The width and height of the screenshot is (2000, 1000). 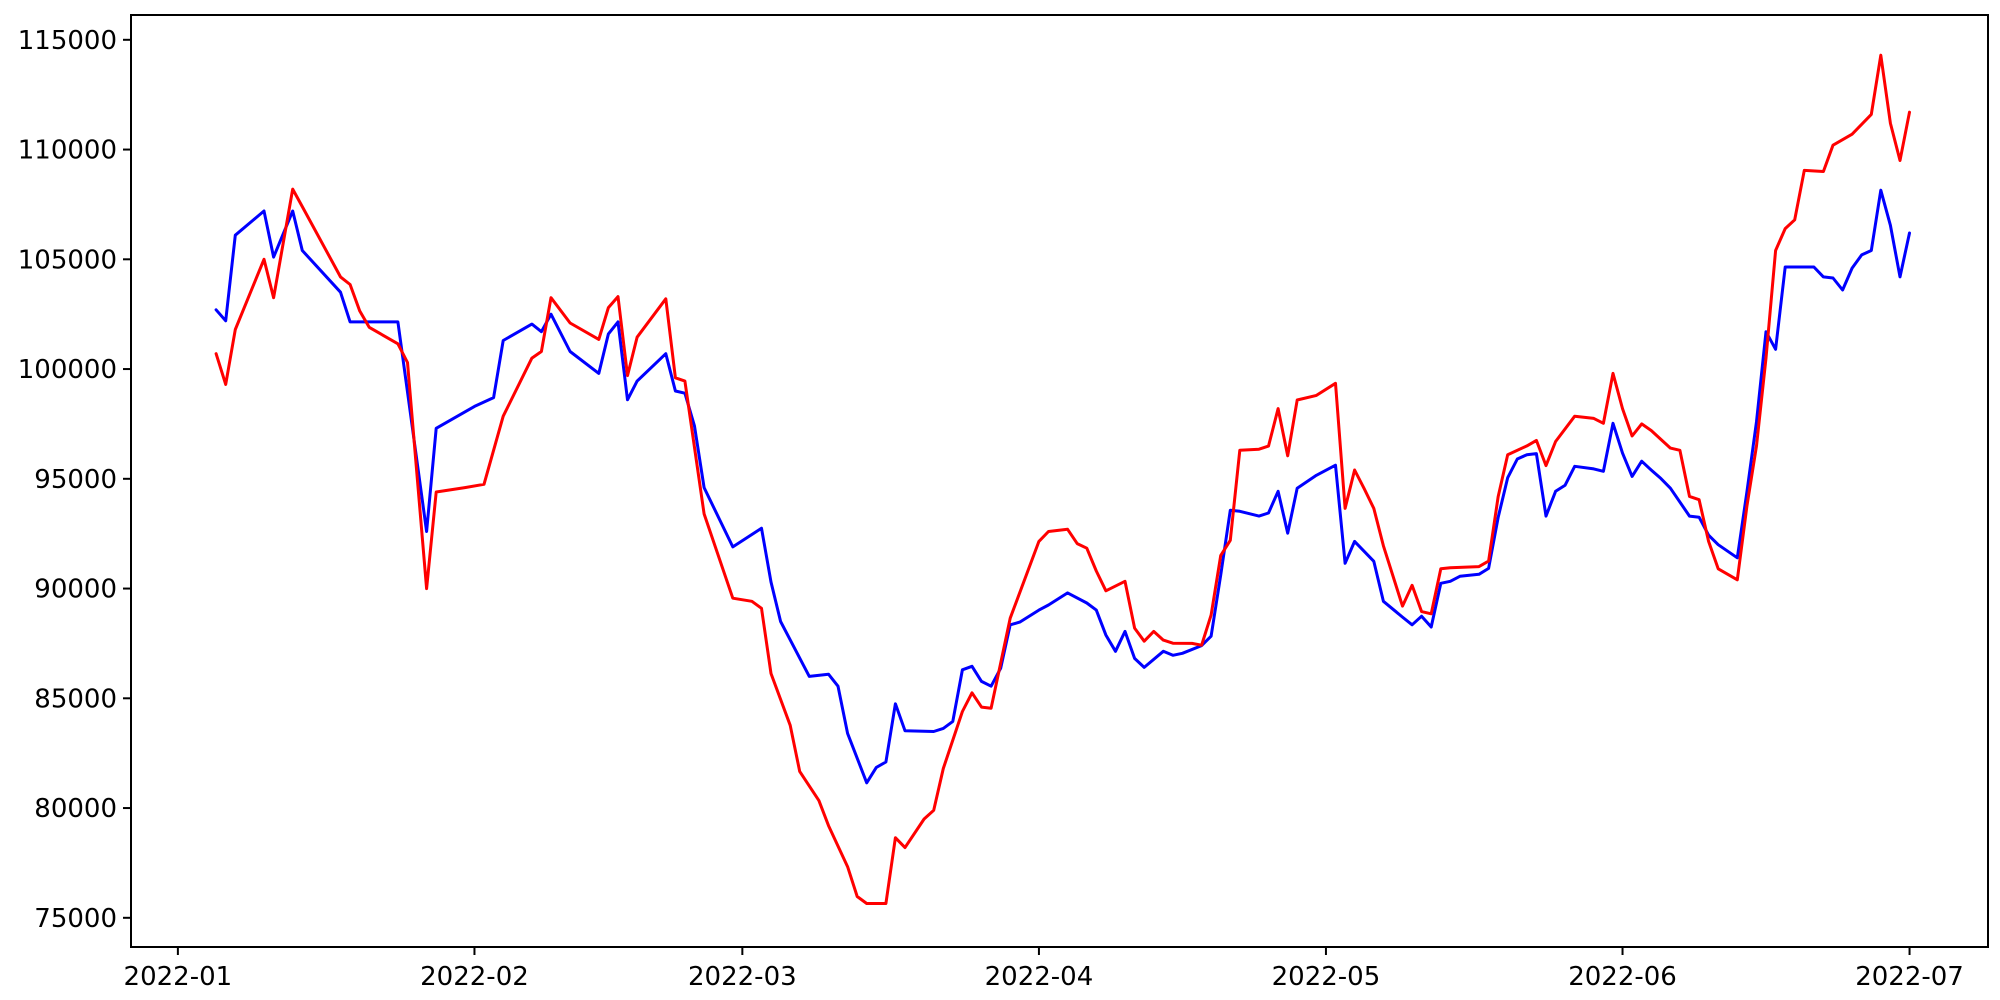 I want to click on y-tick-label: 100000, so click(x=67, y=370).